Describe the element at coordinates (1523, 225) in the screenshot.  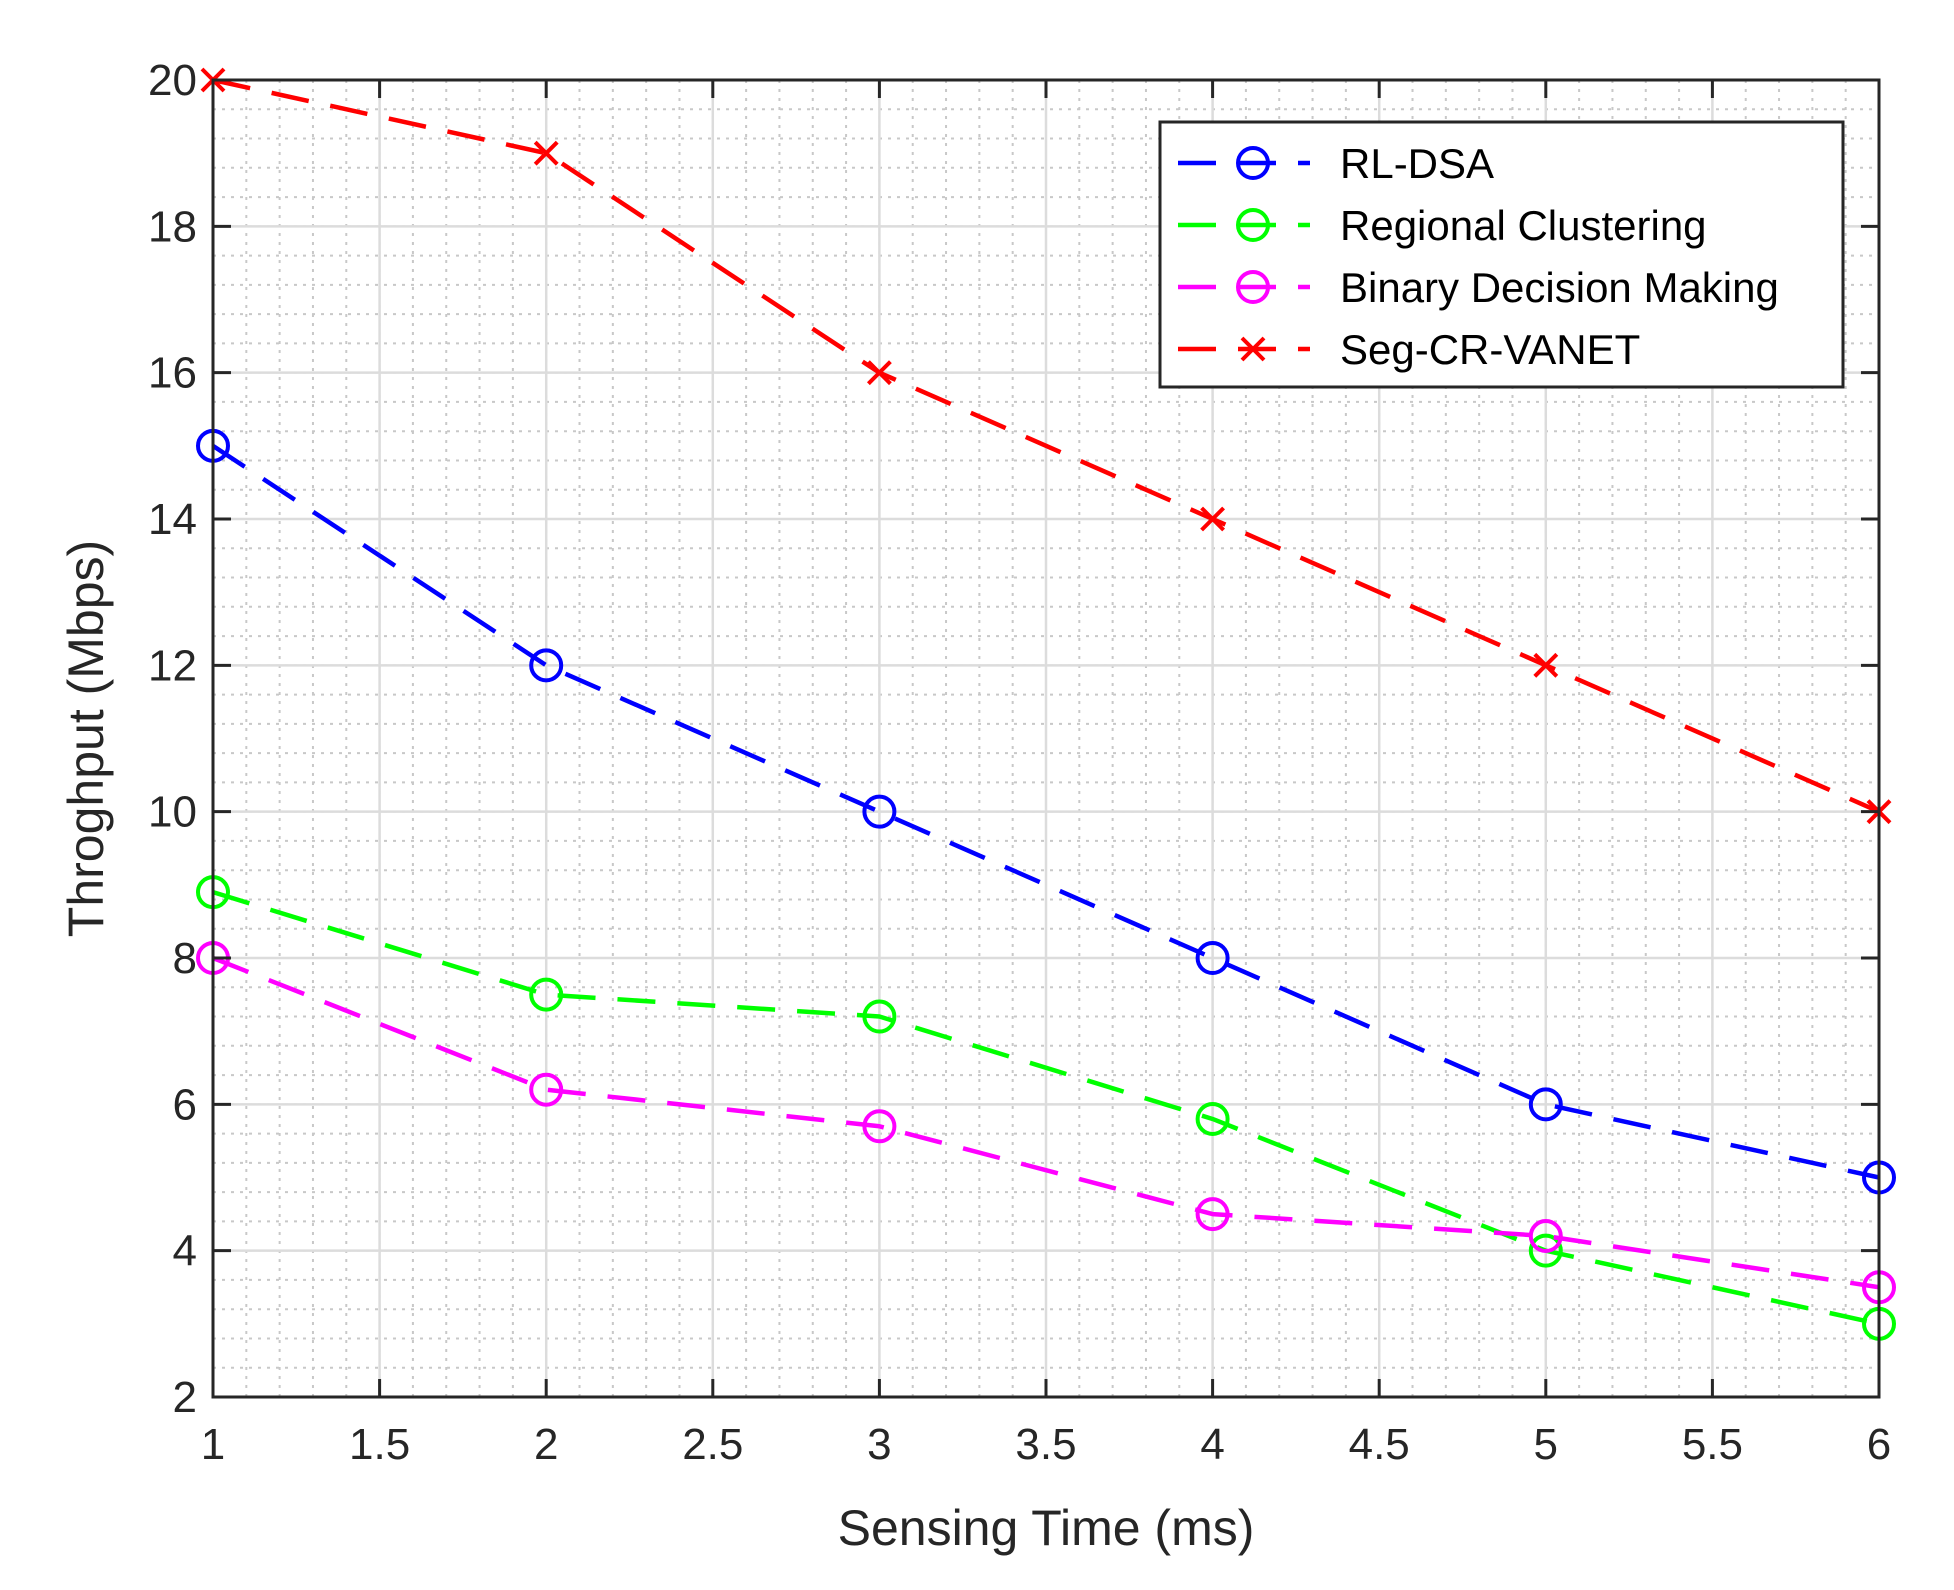
I see `legend-label: Regional Clustering` at that location.